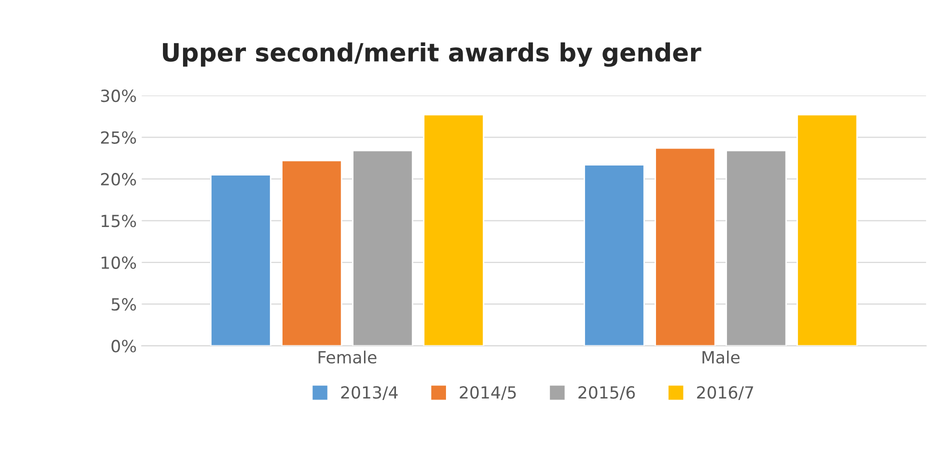 This screenshot has width=945, height=455. Describe the element at coordinates (118, 179) in the screenshot. I see `y-tick-label: 20%` at that location.